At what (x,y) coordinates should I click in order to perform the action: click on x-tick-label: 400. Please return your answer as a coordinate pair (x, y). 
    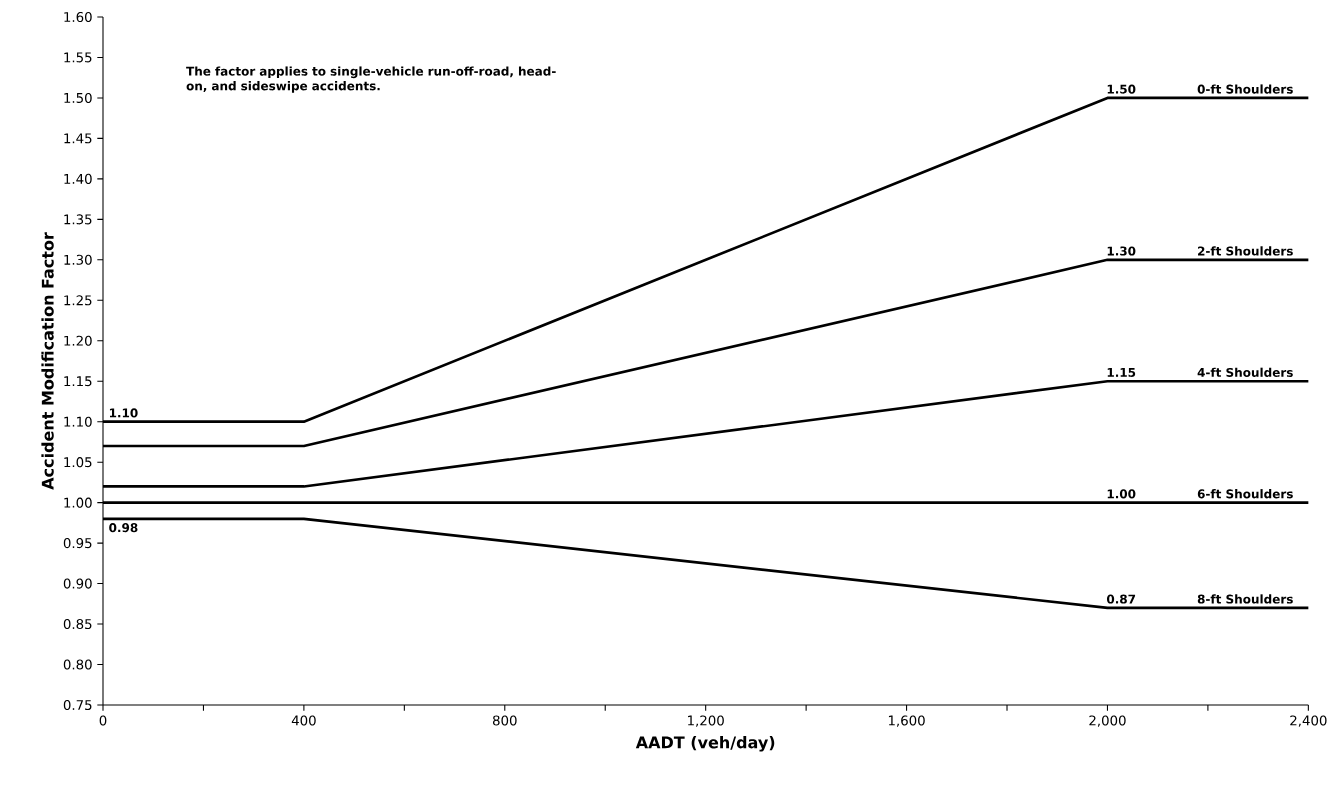
    Looking at the image, I should click on (303, 720).